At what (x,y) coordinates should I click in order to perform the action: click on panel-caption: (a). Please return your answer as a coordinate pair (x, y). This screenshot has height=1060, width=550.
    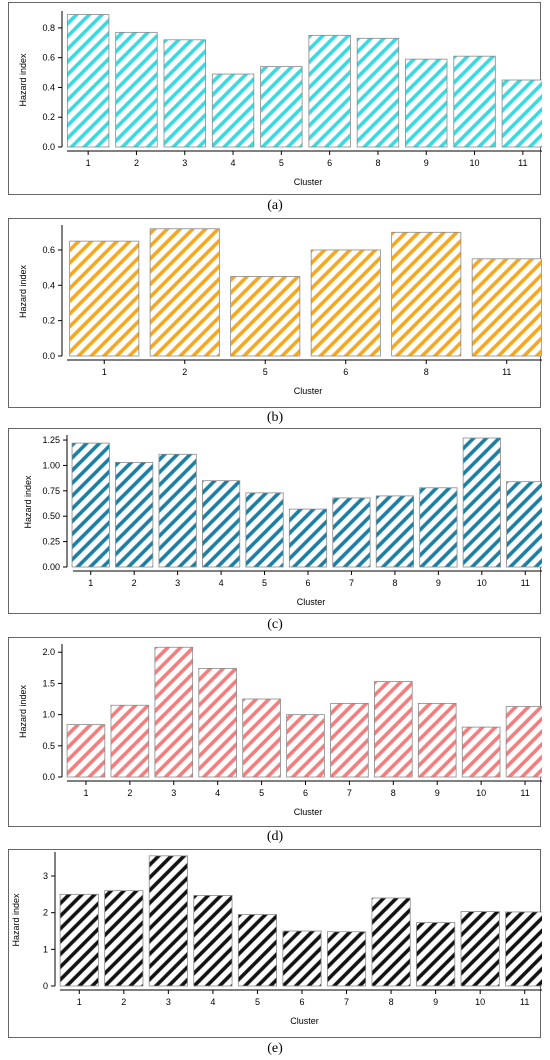
    Looking at the image, I should click on (275, 205).